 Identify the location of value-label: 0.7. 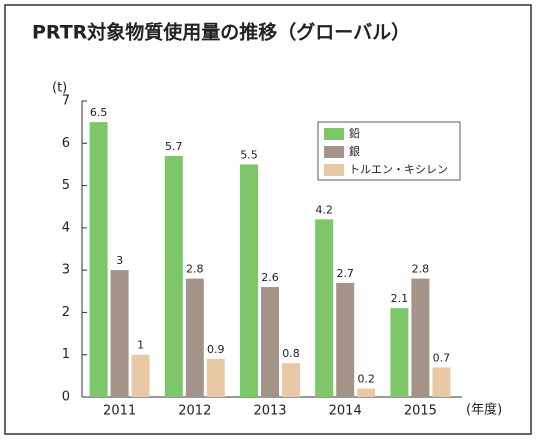
(442, 357).